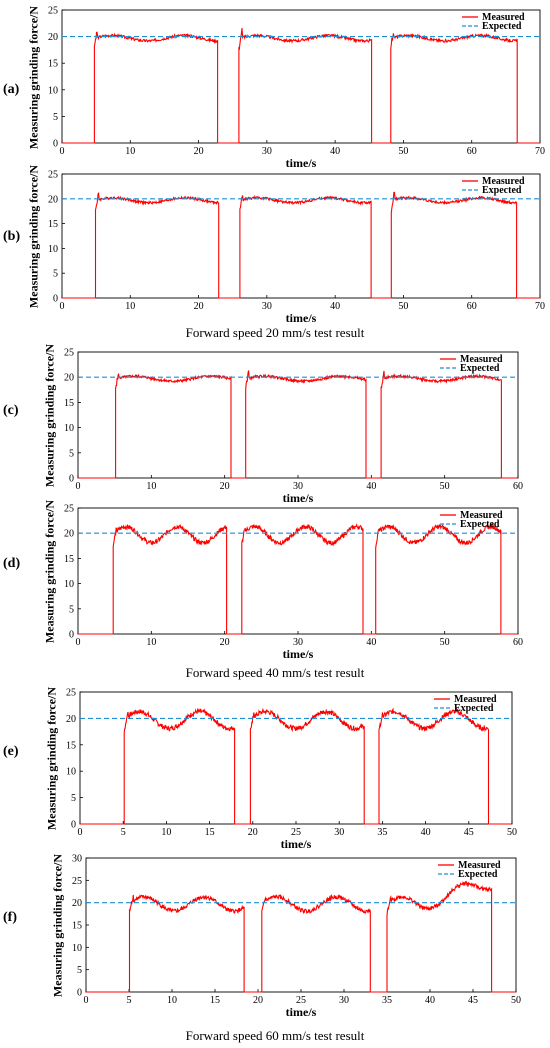  What do you see at coordinates (540, 151) in the screenshot?
I see `x-tick-label: 70` at bounding box center [540, 151].